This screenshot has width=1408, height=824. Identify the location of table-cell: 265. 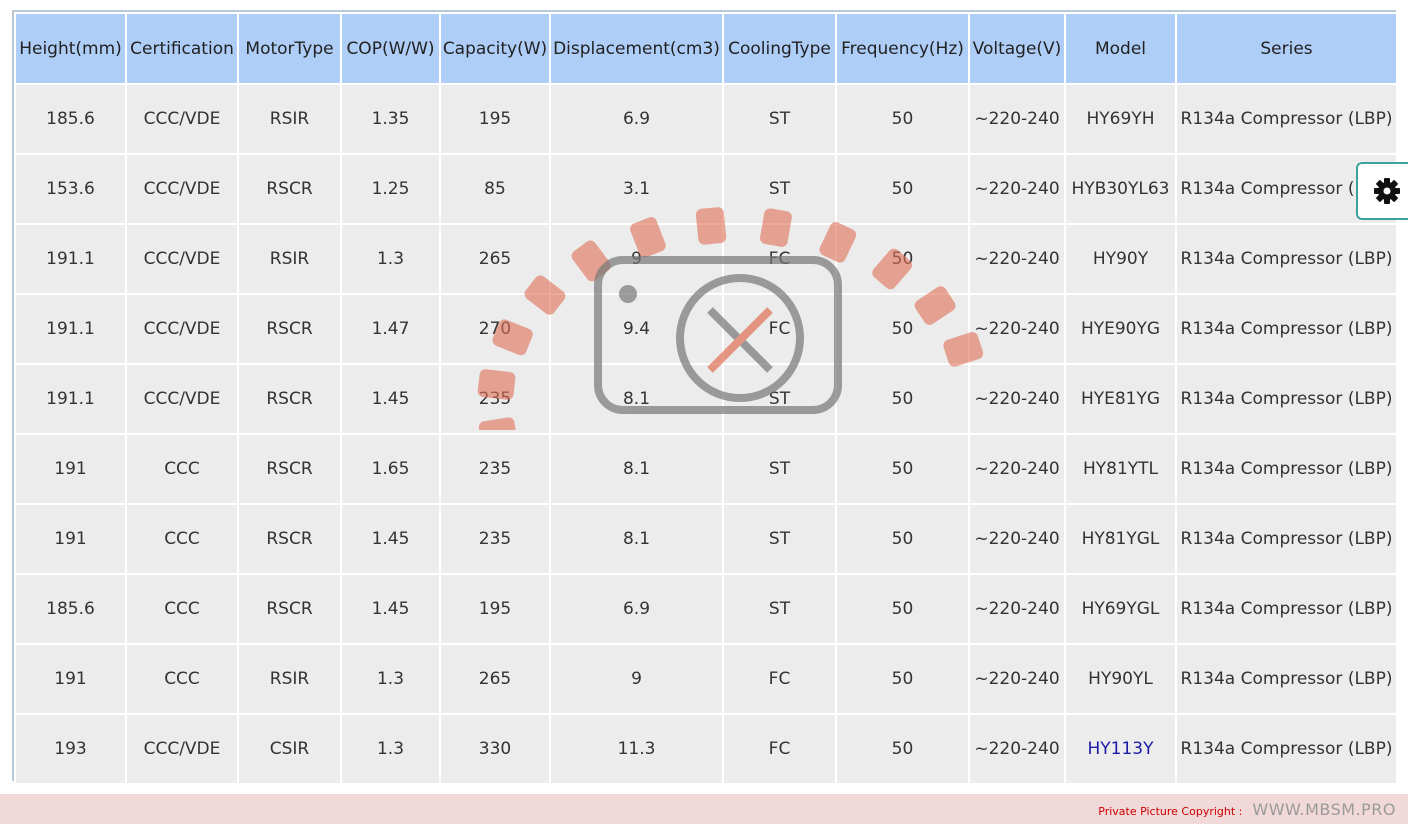
(495, 679).